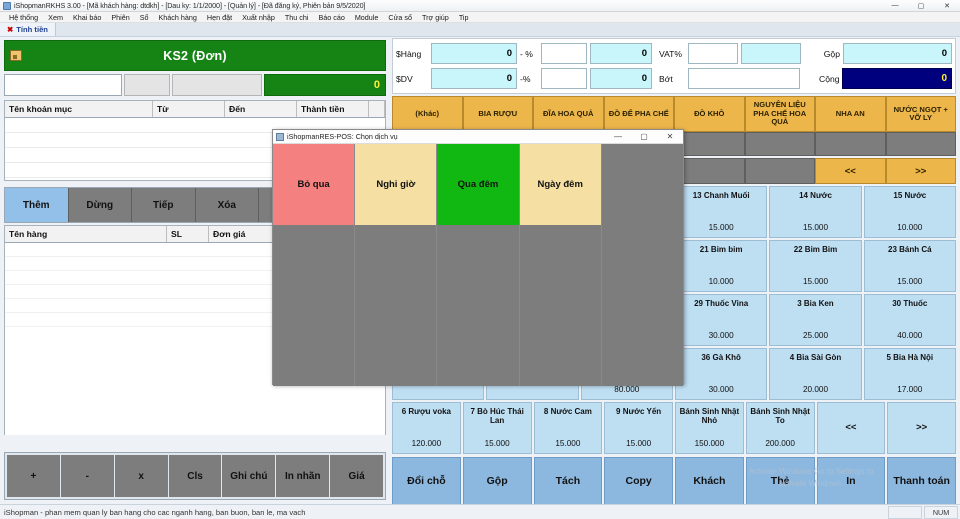 The height and width of the screenshot is (519, 960). What do you see at coordinates (815, 266) in the screenshot?
I see `product-cell: 22 Bim Bim 15.000` at bounding box center [815, 266].